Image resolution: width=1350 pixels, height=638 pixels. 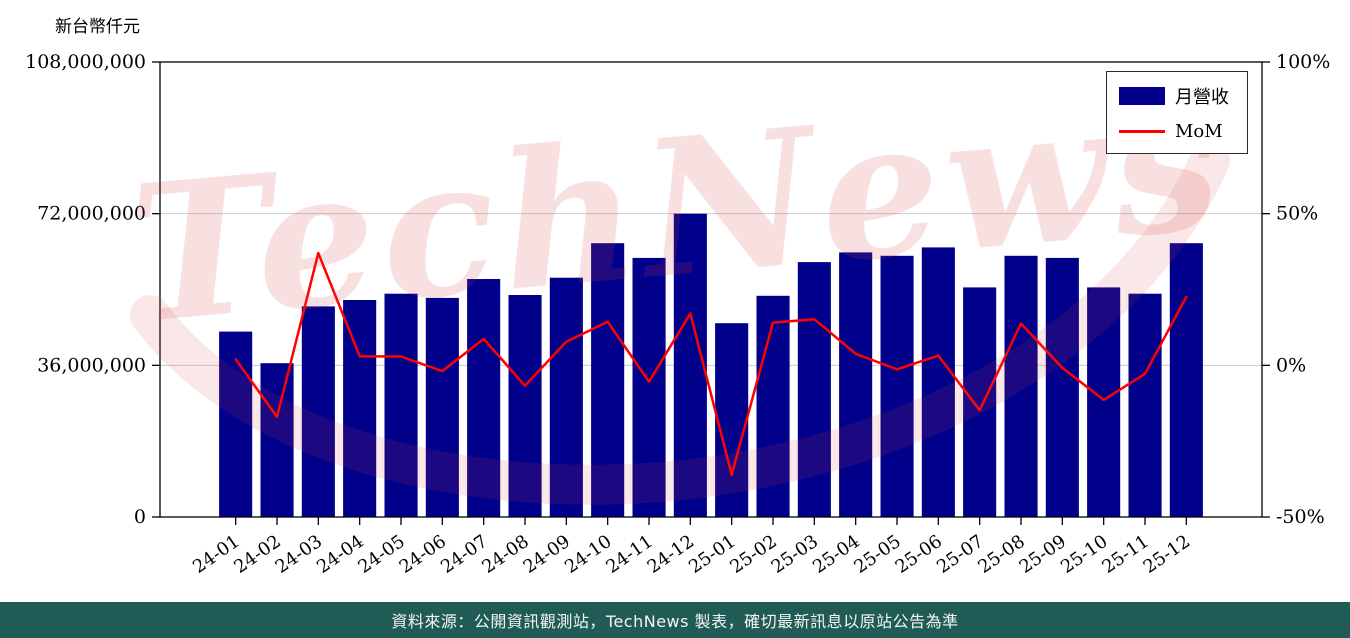 What do you see at coordinates (299, 554) in the screenshot?
I see `svg-text: 24-03` at bounding box center [299, 554].